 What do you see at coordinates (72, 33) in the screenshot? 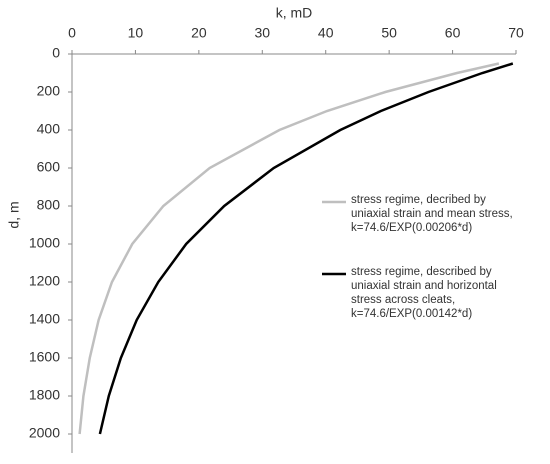
I see `x-tick-label: 0` at bounding box center [72, 33].